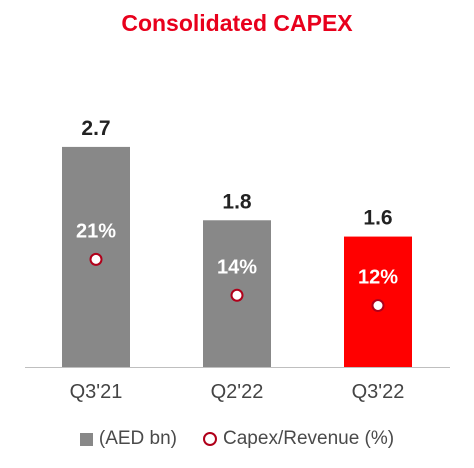 The width and height of the screenshot is (474, 468). Describe the element at coordinates (237, 392) in the screenshot. I see `category-label-1: Q2'22` at that location.